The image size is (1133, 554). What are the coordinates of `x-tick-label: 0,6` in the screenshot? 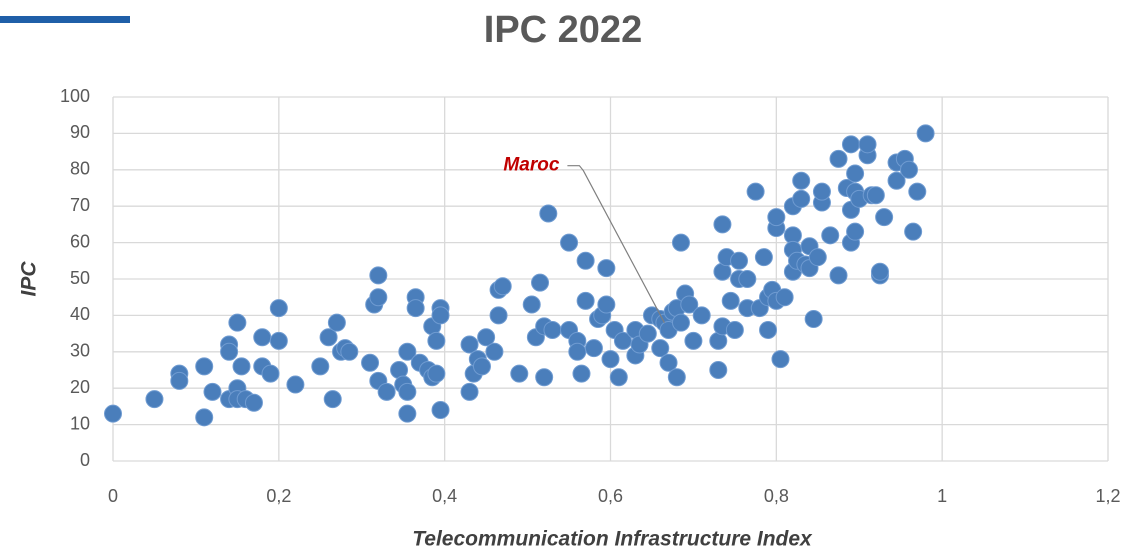 It's located at (610, 496).